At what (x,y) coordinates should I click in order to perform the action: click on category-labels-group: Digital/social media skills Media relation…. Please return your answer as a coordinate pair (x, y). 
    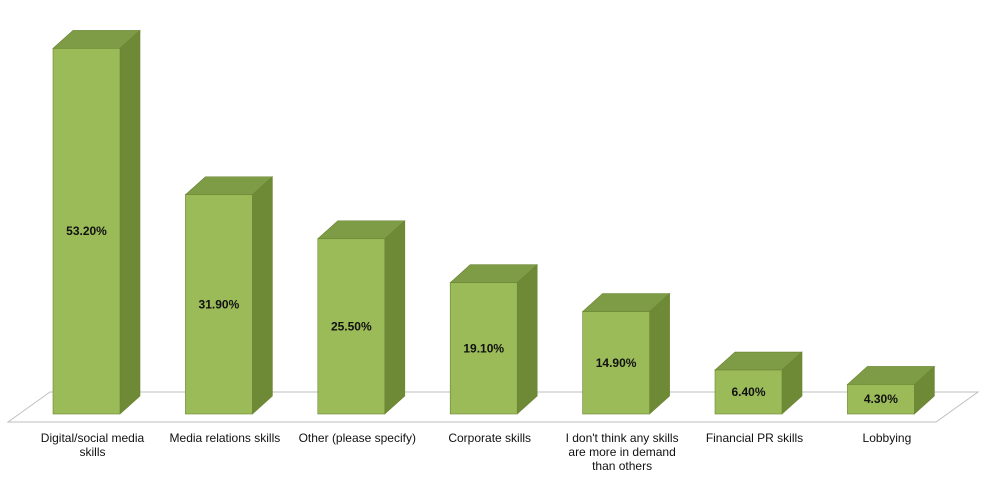
    Looking at the image, I should click on (476, 452).